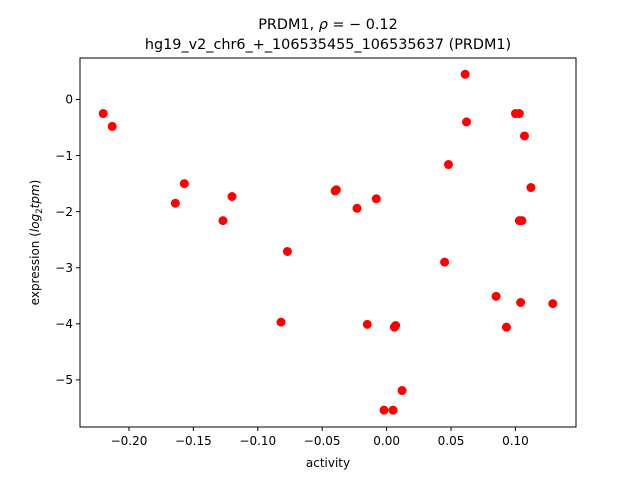 The height and width of the screenshot is (480, 640). I want to click on y-axis-ticks: 0 −1 −2 −3 −4 −5, so click(67, 240).